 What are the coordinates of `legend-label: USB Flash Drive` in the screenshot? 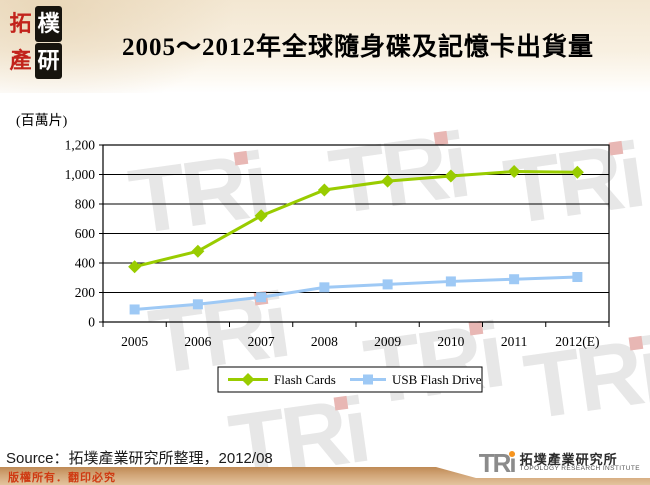 It's located at (437, 379).